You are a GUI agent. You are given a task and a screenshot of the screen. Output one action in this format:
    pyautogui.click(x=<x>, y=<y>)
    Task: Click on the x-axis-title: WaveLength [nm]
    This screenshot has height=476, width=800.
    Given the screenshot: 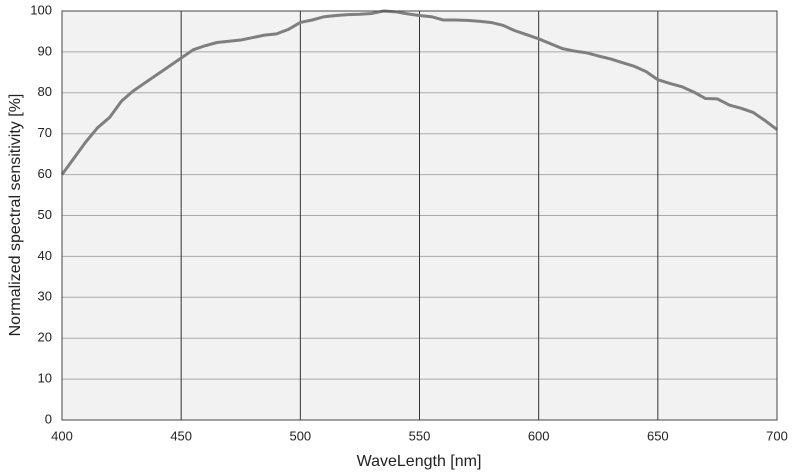 What is the action you would take?
    pyautogui.click(x=419, y=461)
    